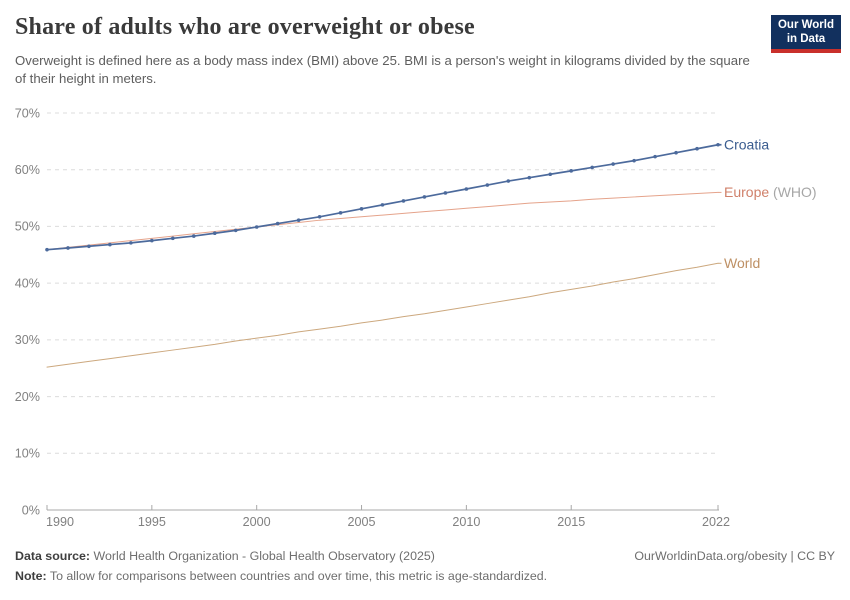 This screenshot has height=600, width=850. Describe the element at coordinates (805, 25) in the screenshot. I see `owid-logo-line1: Our World` at that location.